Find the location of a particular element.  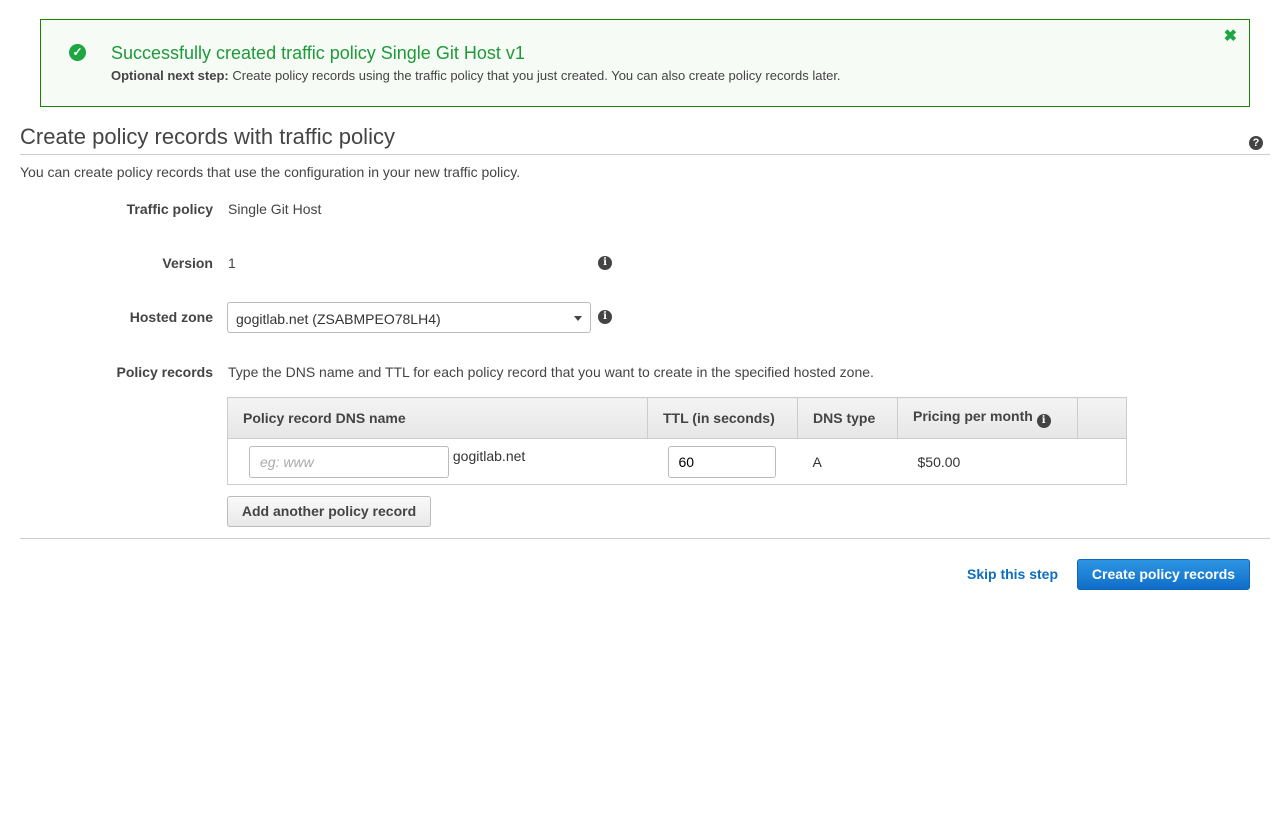

close-icon: ✖ is located at coordinates (1230, 36).